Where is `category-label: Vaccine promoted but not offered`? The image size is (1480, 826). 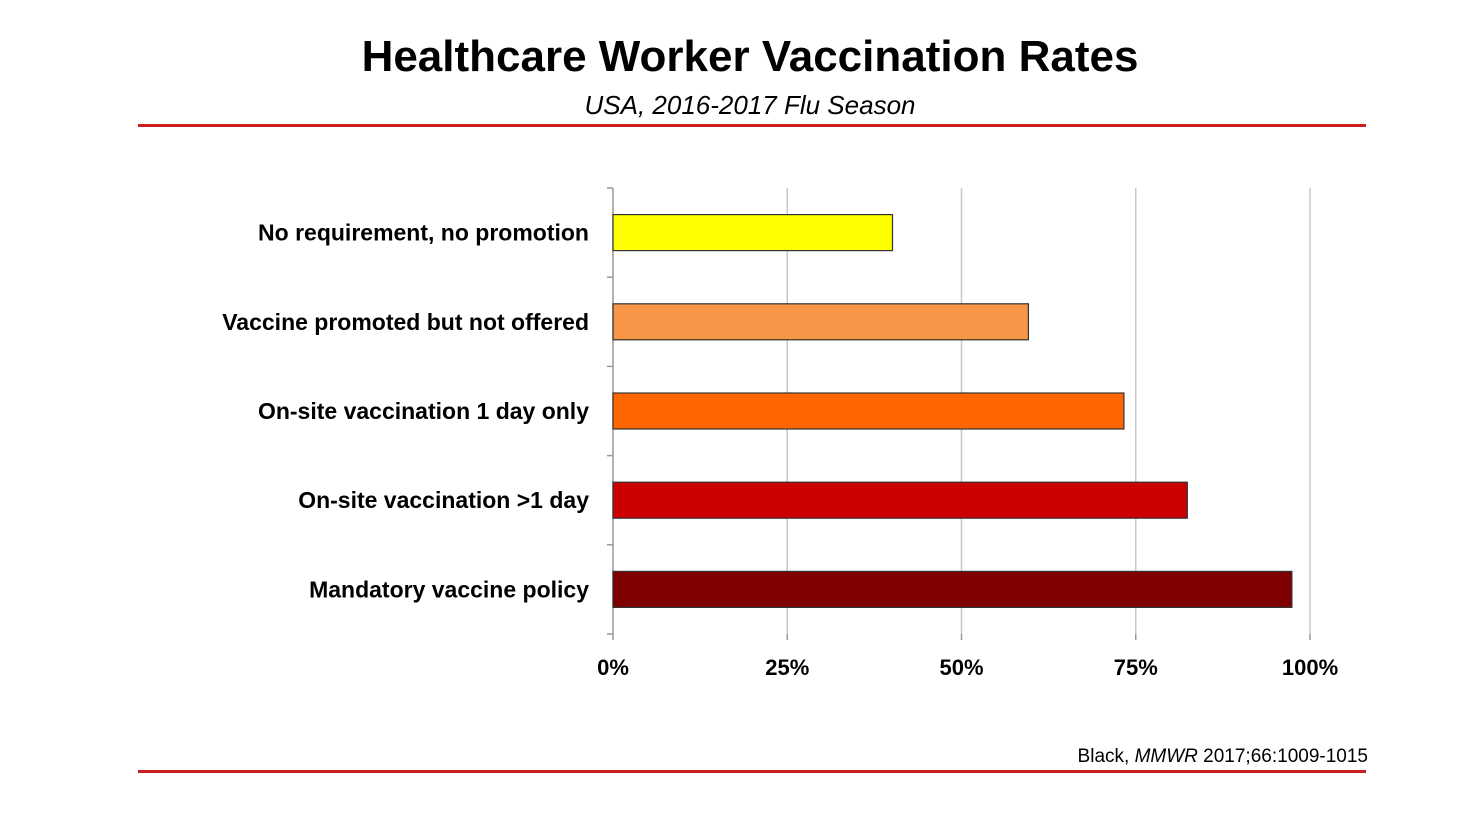 category-label: Vaccine promoted but not offered is located at coordinates (405, 322).